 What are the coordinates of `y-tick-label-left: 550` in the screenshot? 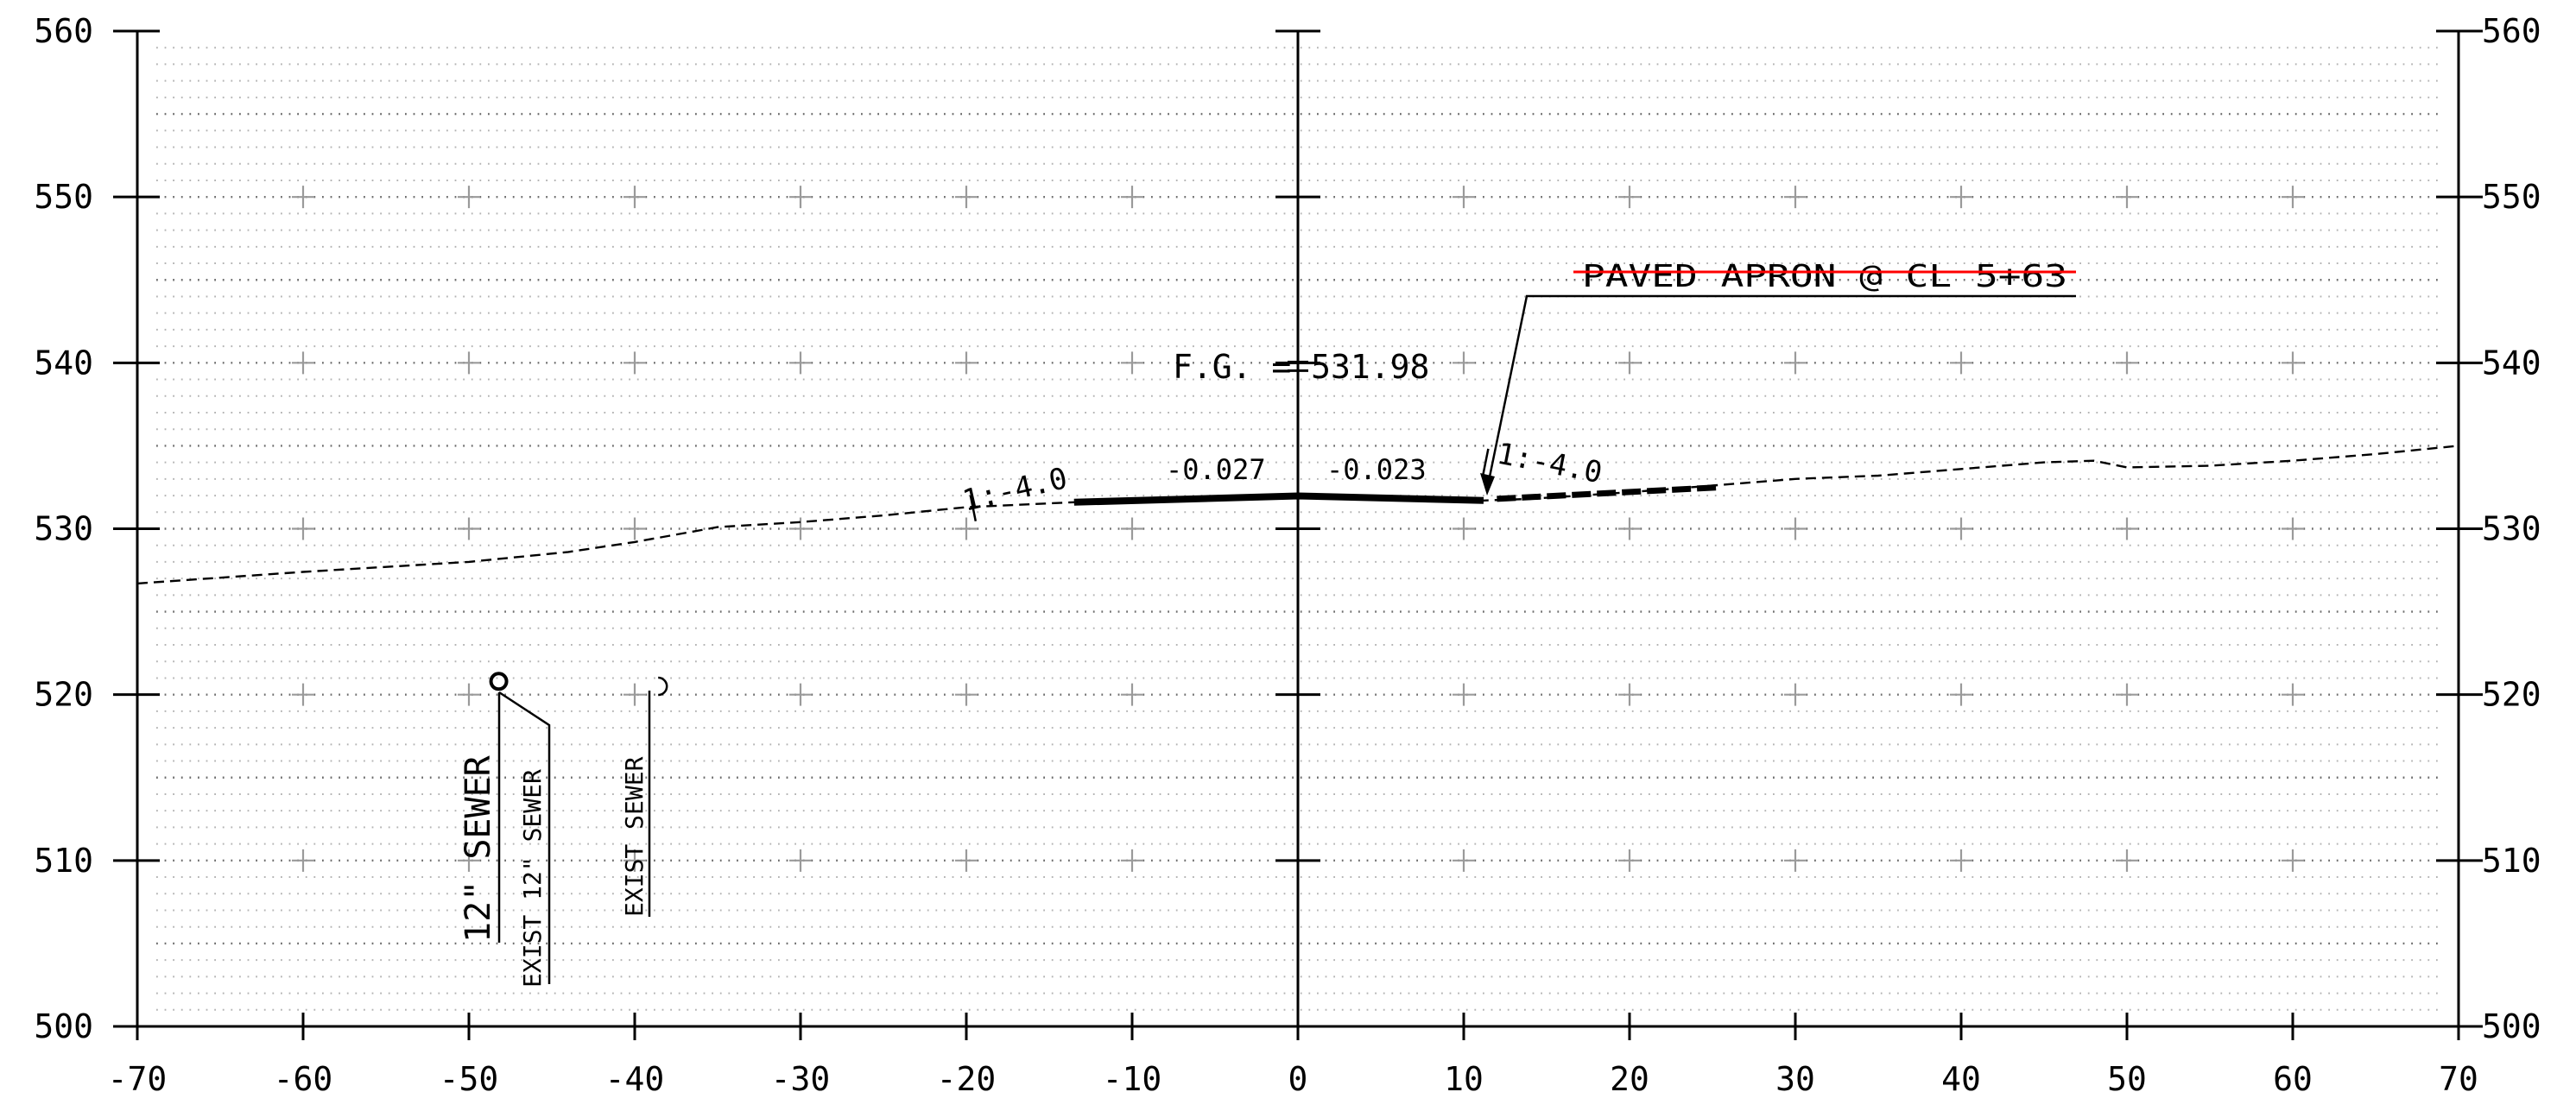 It's located at (63, 197).